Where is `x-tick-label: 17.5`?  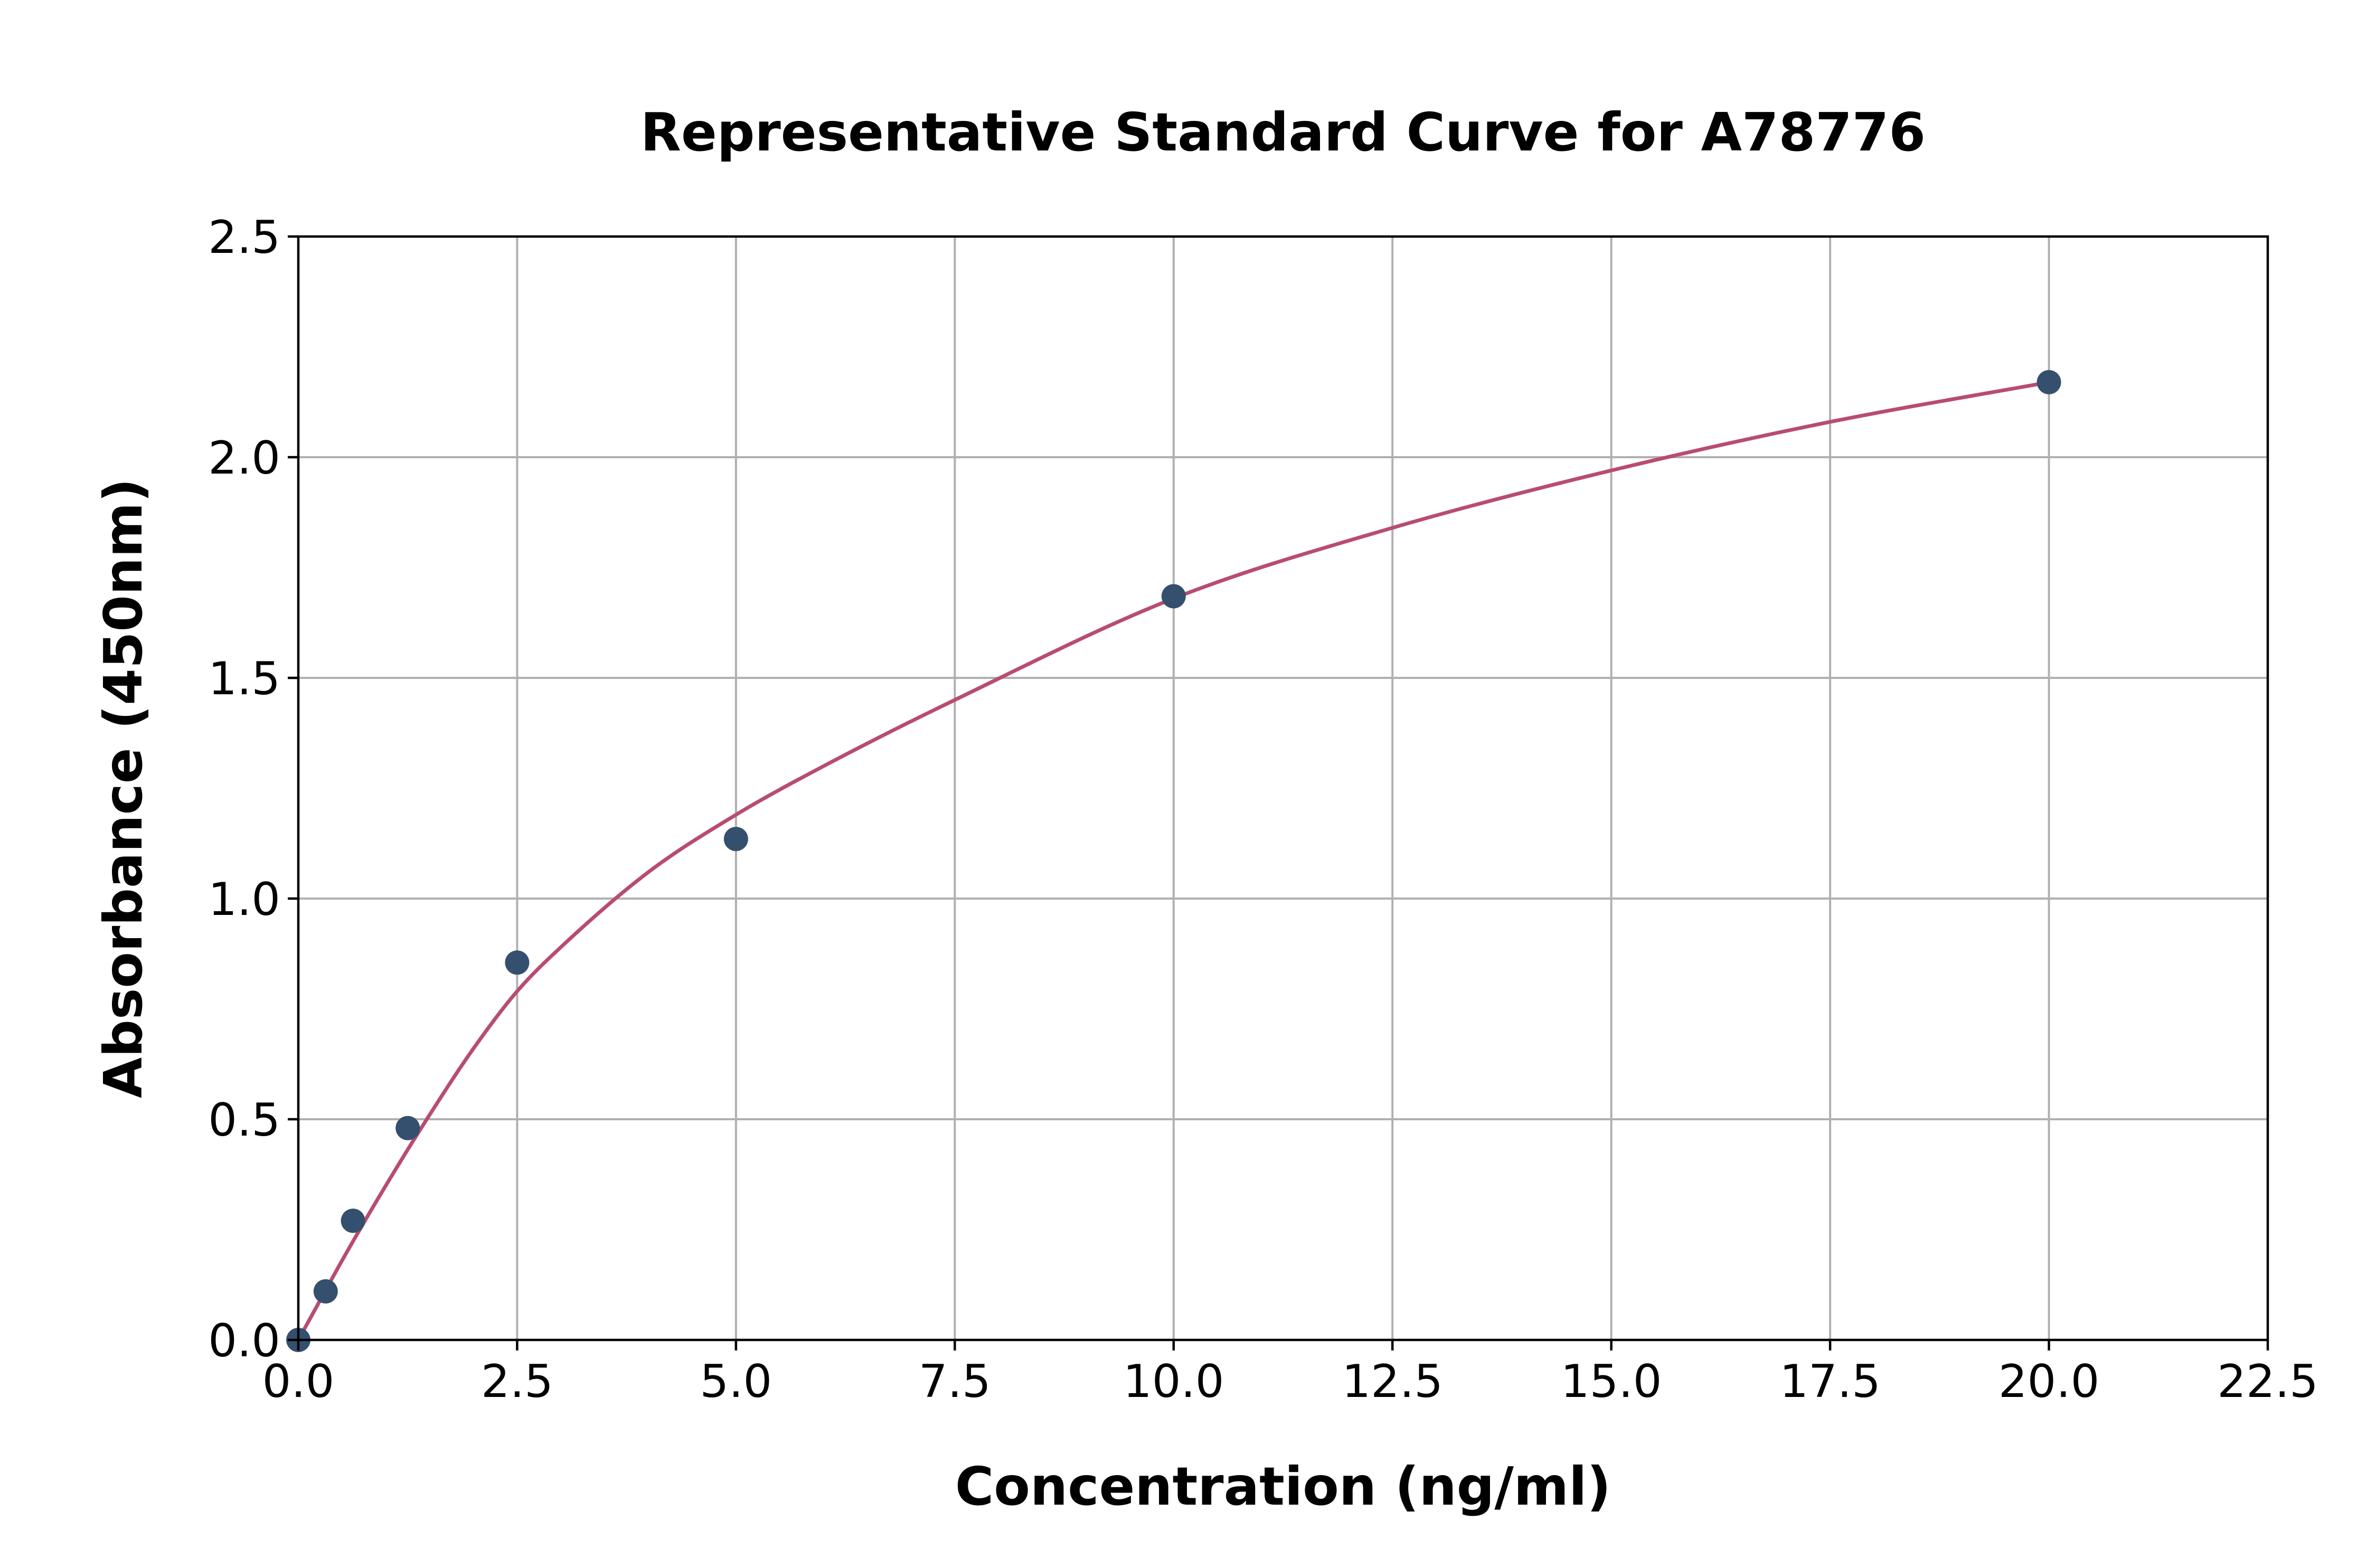 x-tick-label: 17.5 is located at coordinates (1830, 1382).